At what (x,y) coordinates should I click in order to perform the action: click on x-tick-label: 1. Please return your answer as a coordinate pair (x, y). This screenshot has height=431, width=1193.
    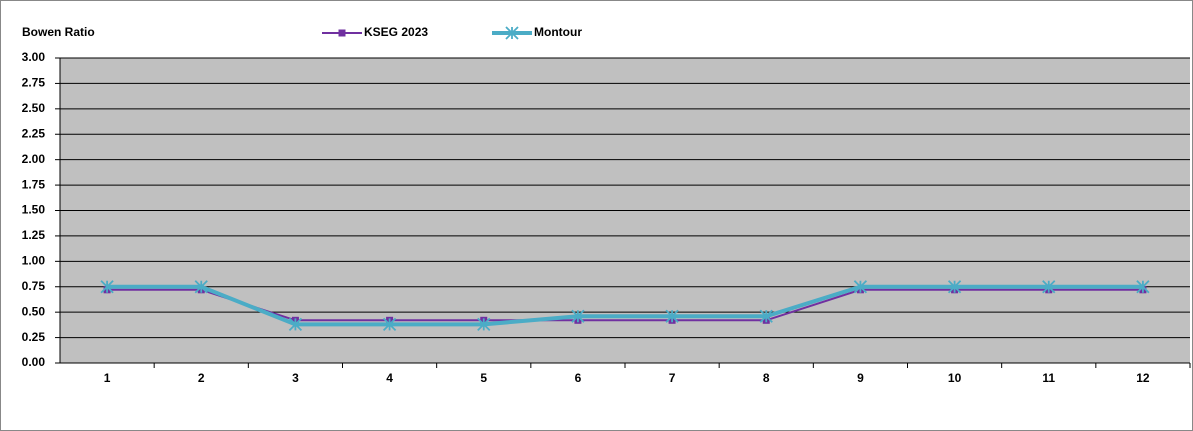
    Looking at the image, I should click on (107, 378).